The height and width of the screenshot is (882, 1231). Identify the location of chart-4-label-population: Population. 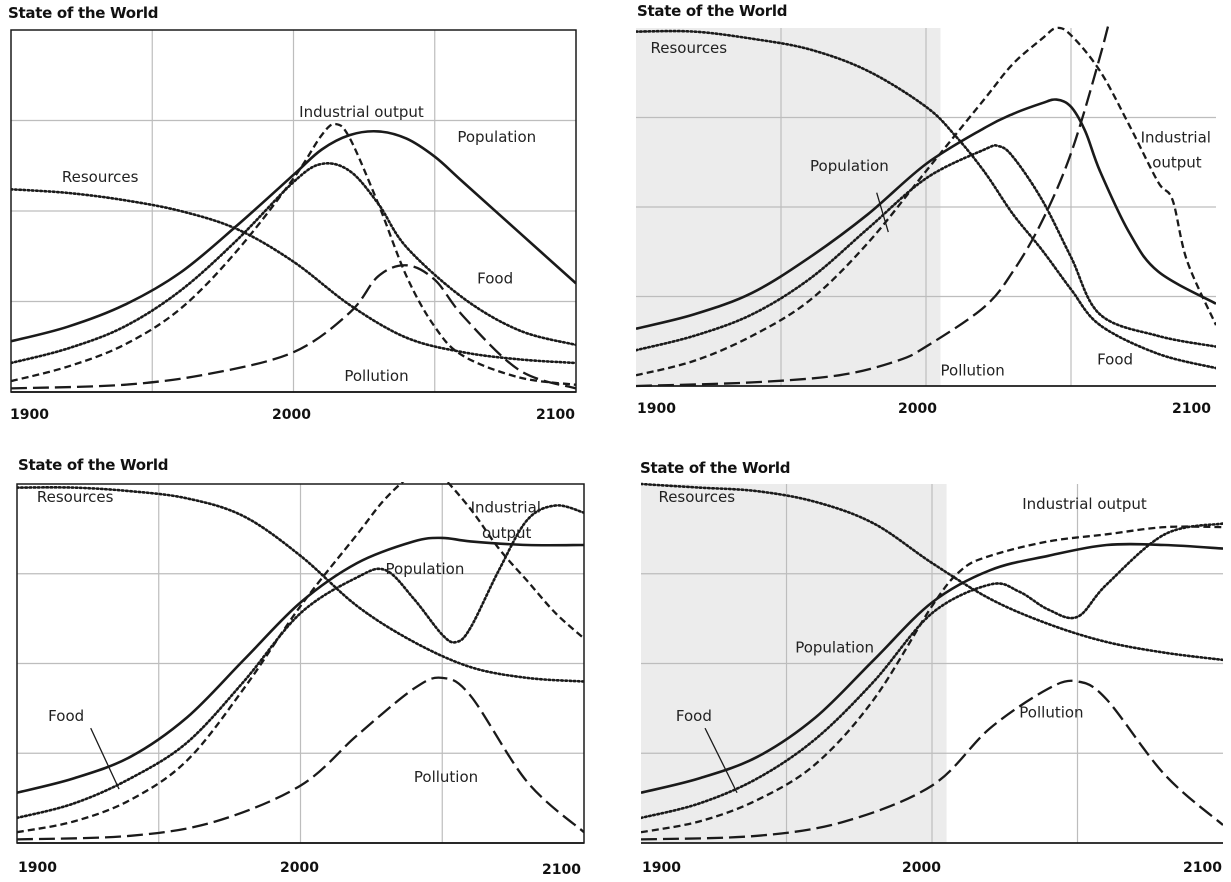
(834, 648).